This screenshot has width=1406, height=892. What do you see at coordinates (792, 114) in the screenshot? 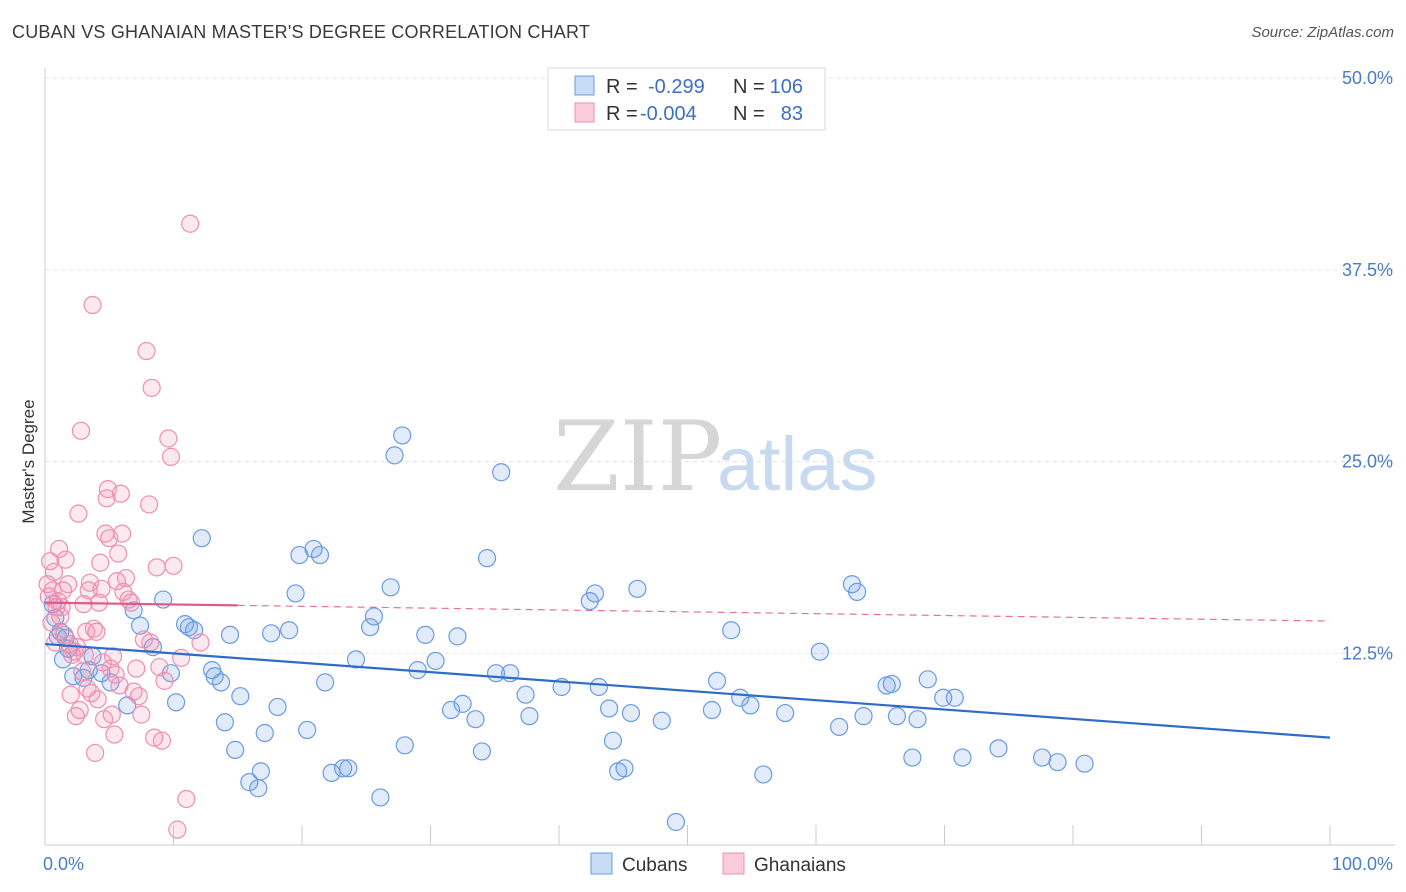
I see `legend-n-value-ghanaians: 83` at bounding box center [792, 114].